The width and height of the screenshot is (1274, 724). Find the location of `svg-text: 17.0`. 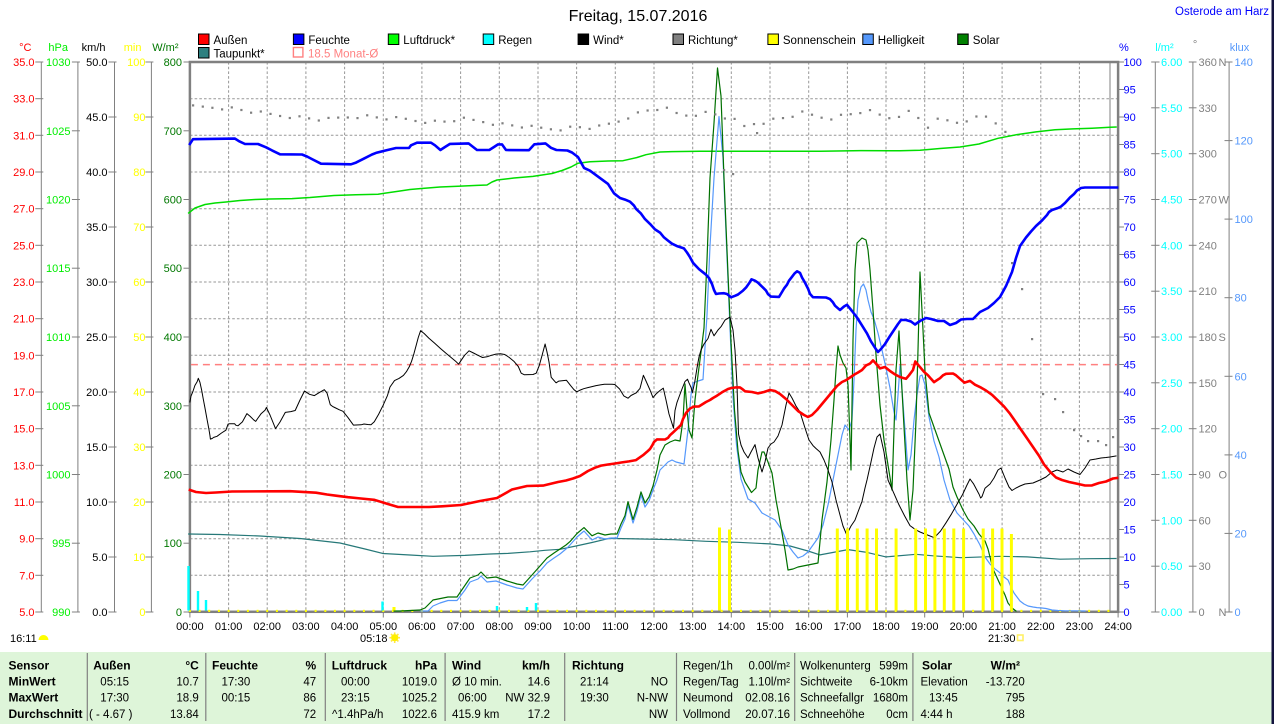

svg-text: 17.0 is located at coordinates (23, 393).